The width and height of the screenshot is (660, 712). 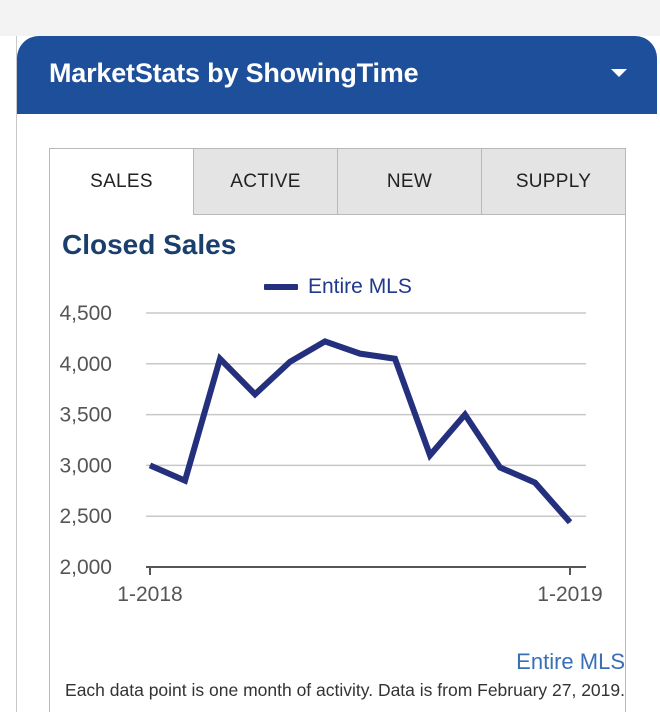 What do you see at coordinates (85, 415) in the screenshot?
I see `y-tick-label: 3,500` at bounding box center [85, 415].